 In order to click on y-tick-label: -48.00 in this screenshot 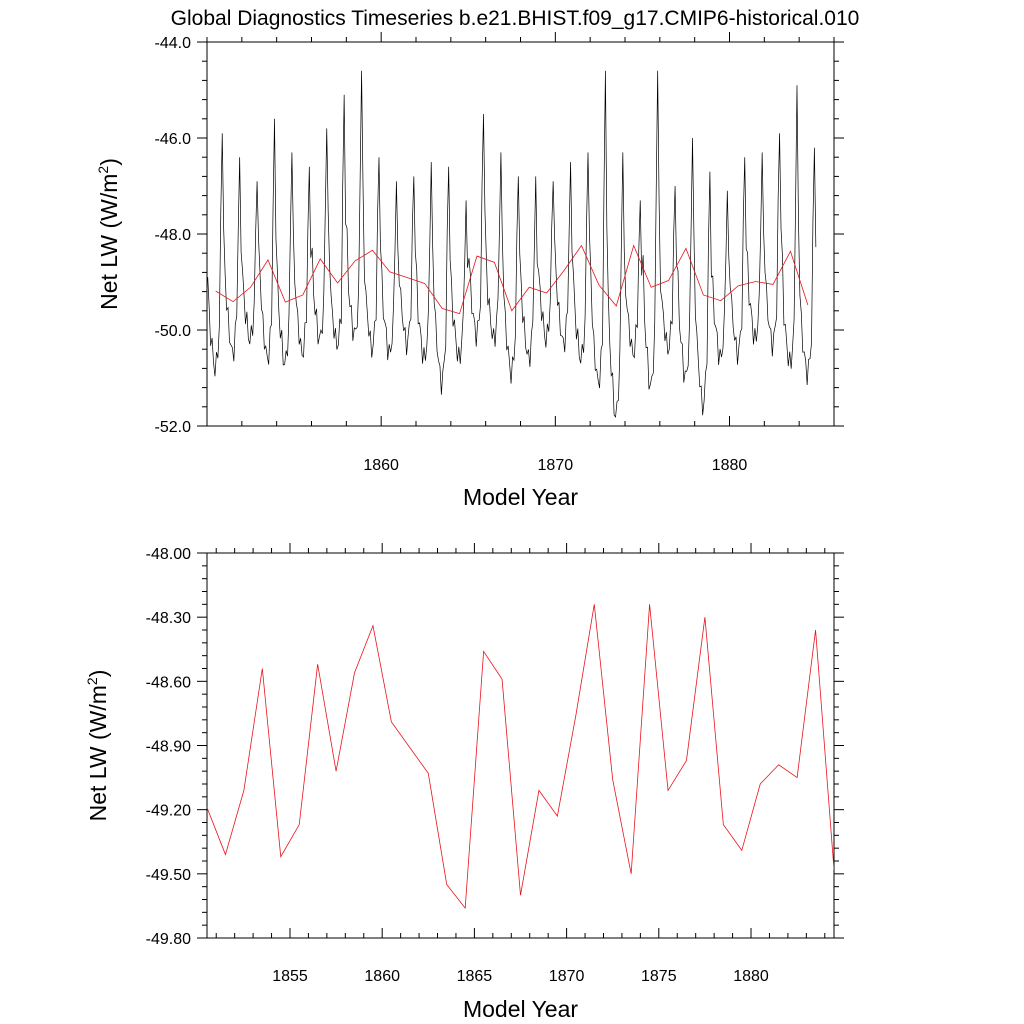, I will do `click(168, 554)`.